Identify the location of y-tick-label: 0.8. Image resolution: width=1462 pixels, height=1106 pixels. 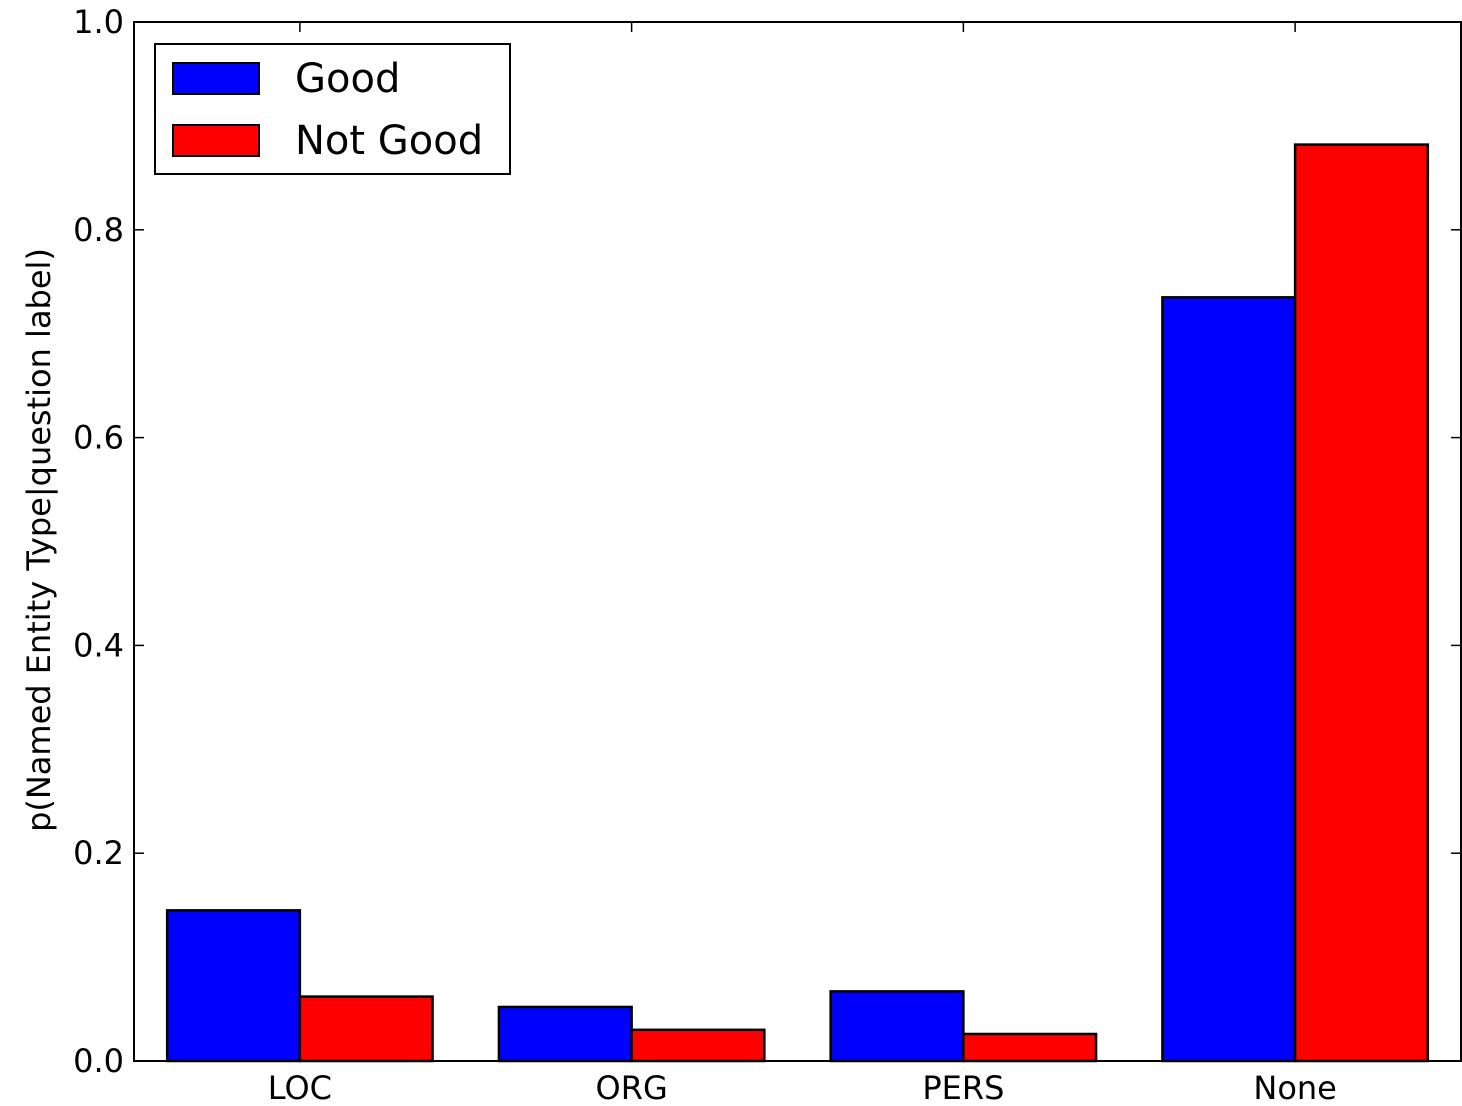
(98, 230).